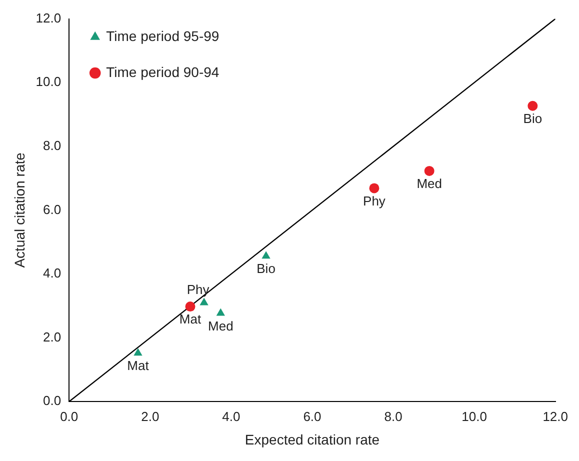 Image resolution: width=579 pixels, height=461 pixels. What do you see at coordinates (69, 416) in the screenshot?
I see `x-tick-label: 0.0` at bounding box center [69, 416].